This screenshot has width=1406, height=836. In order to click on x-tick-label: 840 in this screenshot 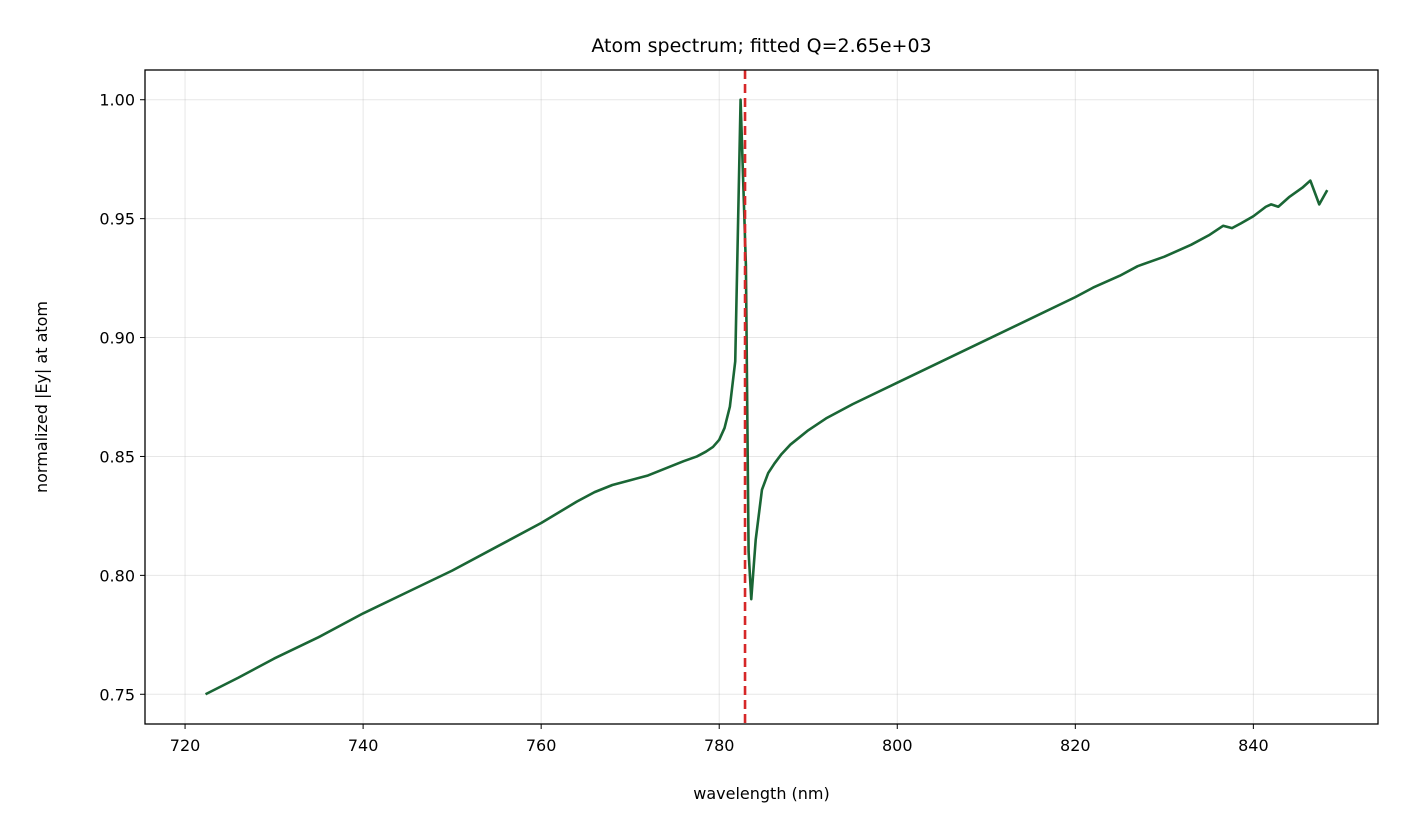, I will do `click(1253, 745)`.